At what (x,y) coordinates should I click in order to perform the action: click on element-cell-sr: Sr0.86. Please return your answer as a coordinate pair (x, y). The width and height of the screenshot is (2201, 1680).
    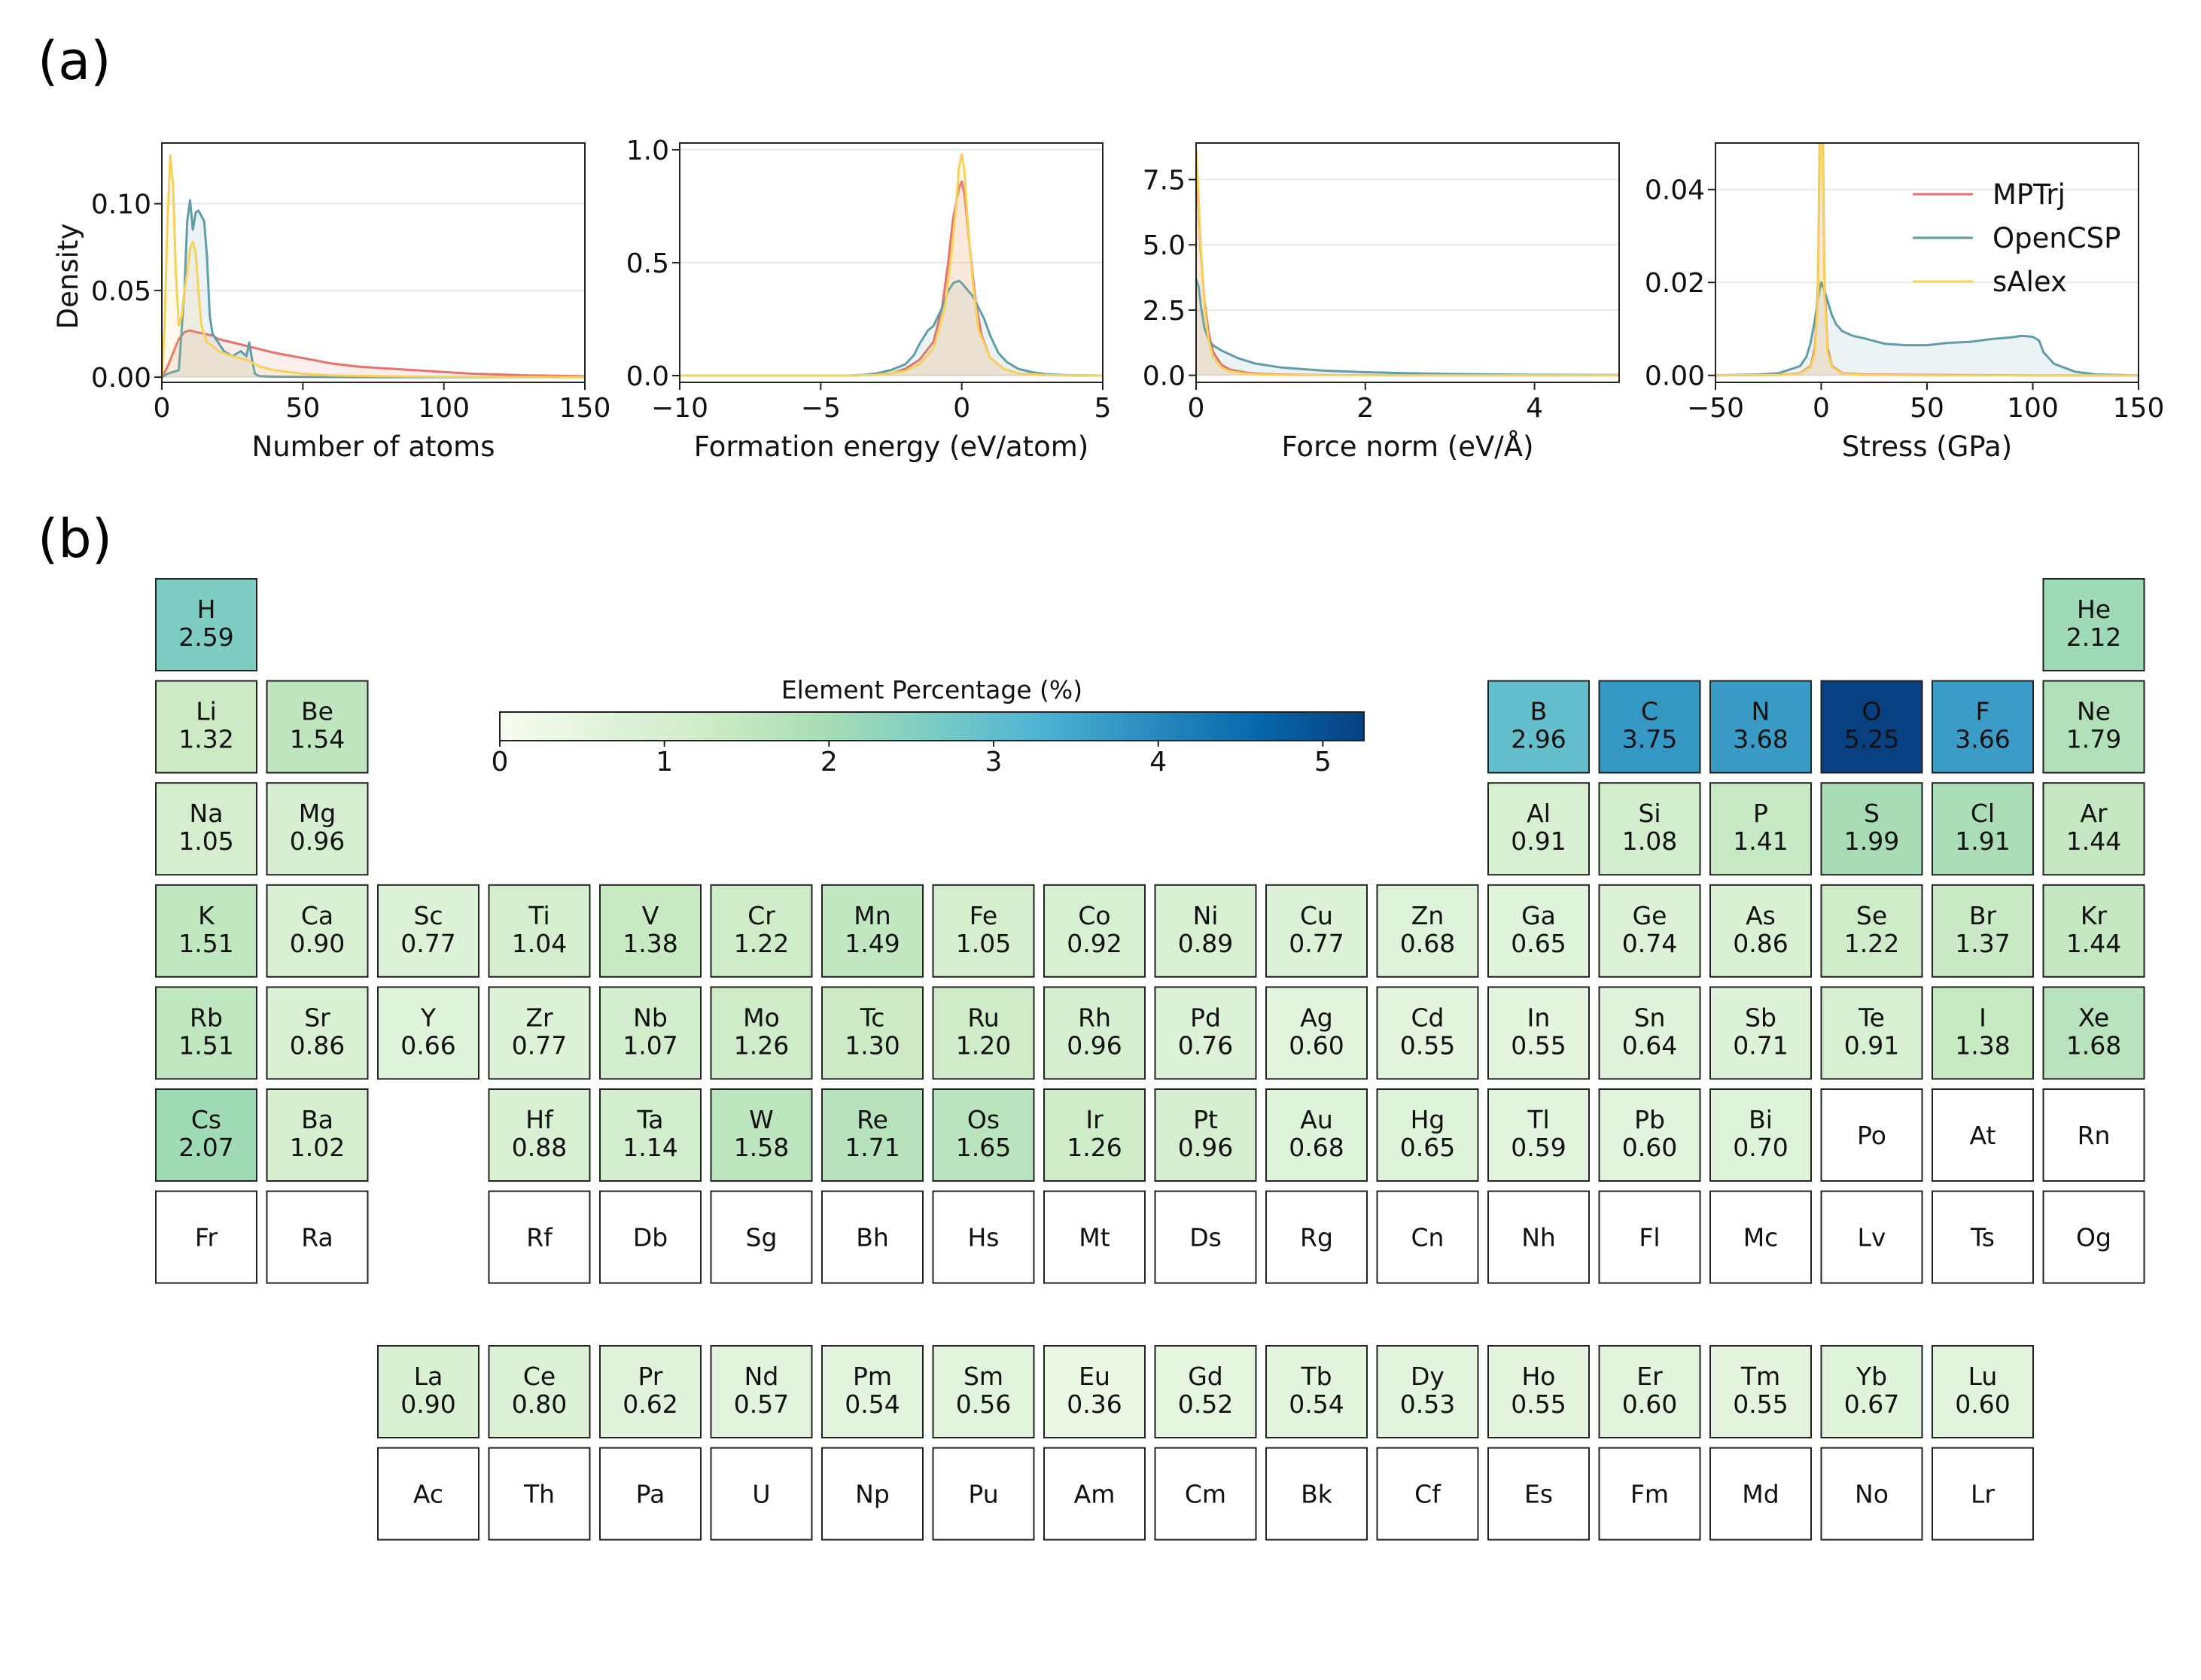
    Looking at the image, I should click on (317, 1033).